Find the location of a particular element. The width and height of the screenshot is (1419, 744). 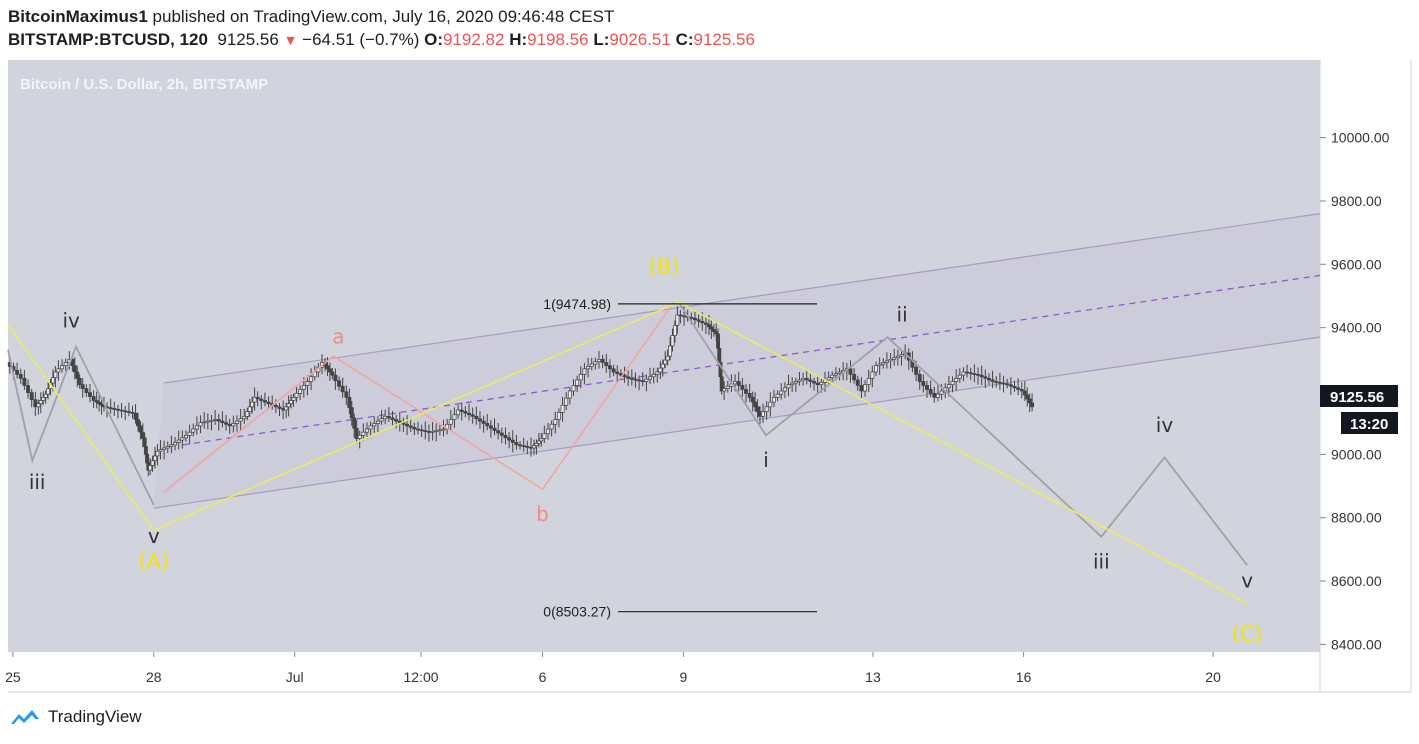

y-tick-label: 8600.00 is located at coordinates (1356, 581).